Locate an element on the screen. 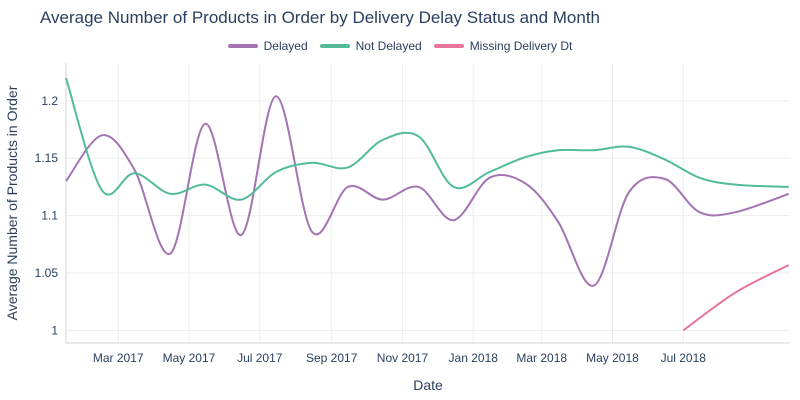  y-axis-title: Average Number of Products in Order is located at coordinates (12, 202).